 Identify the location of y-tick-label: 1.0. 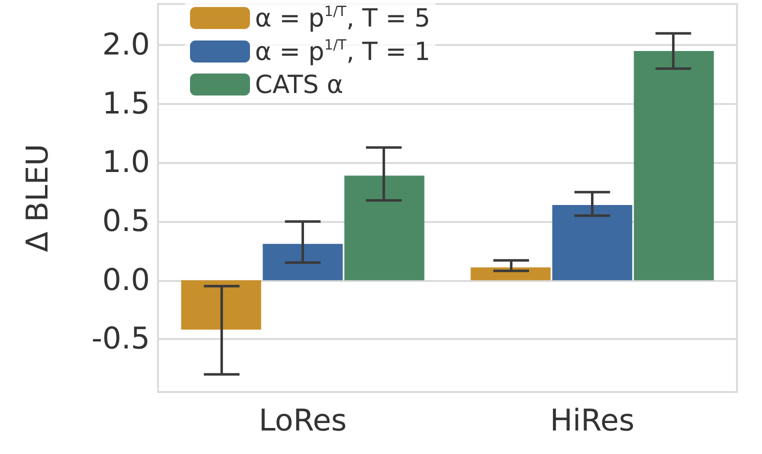
(126, 162).